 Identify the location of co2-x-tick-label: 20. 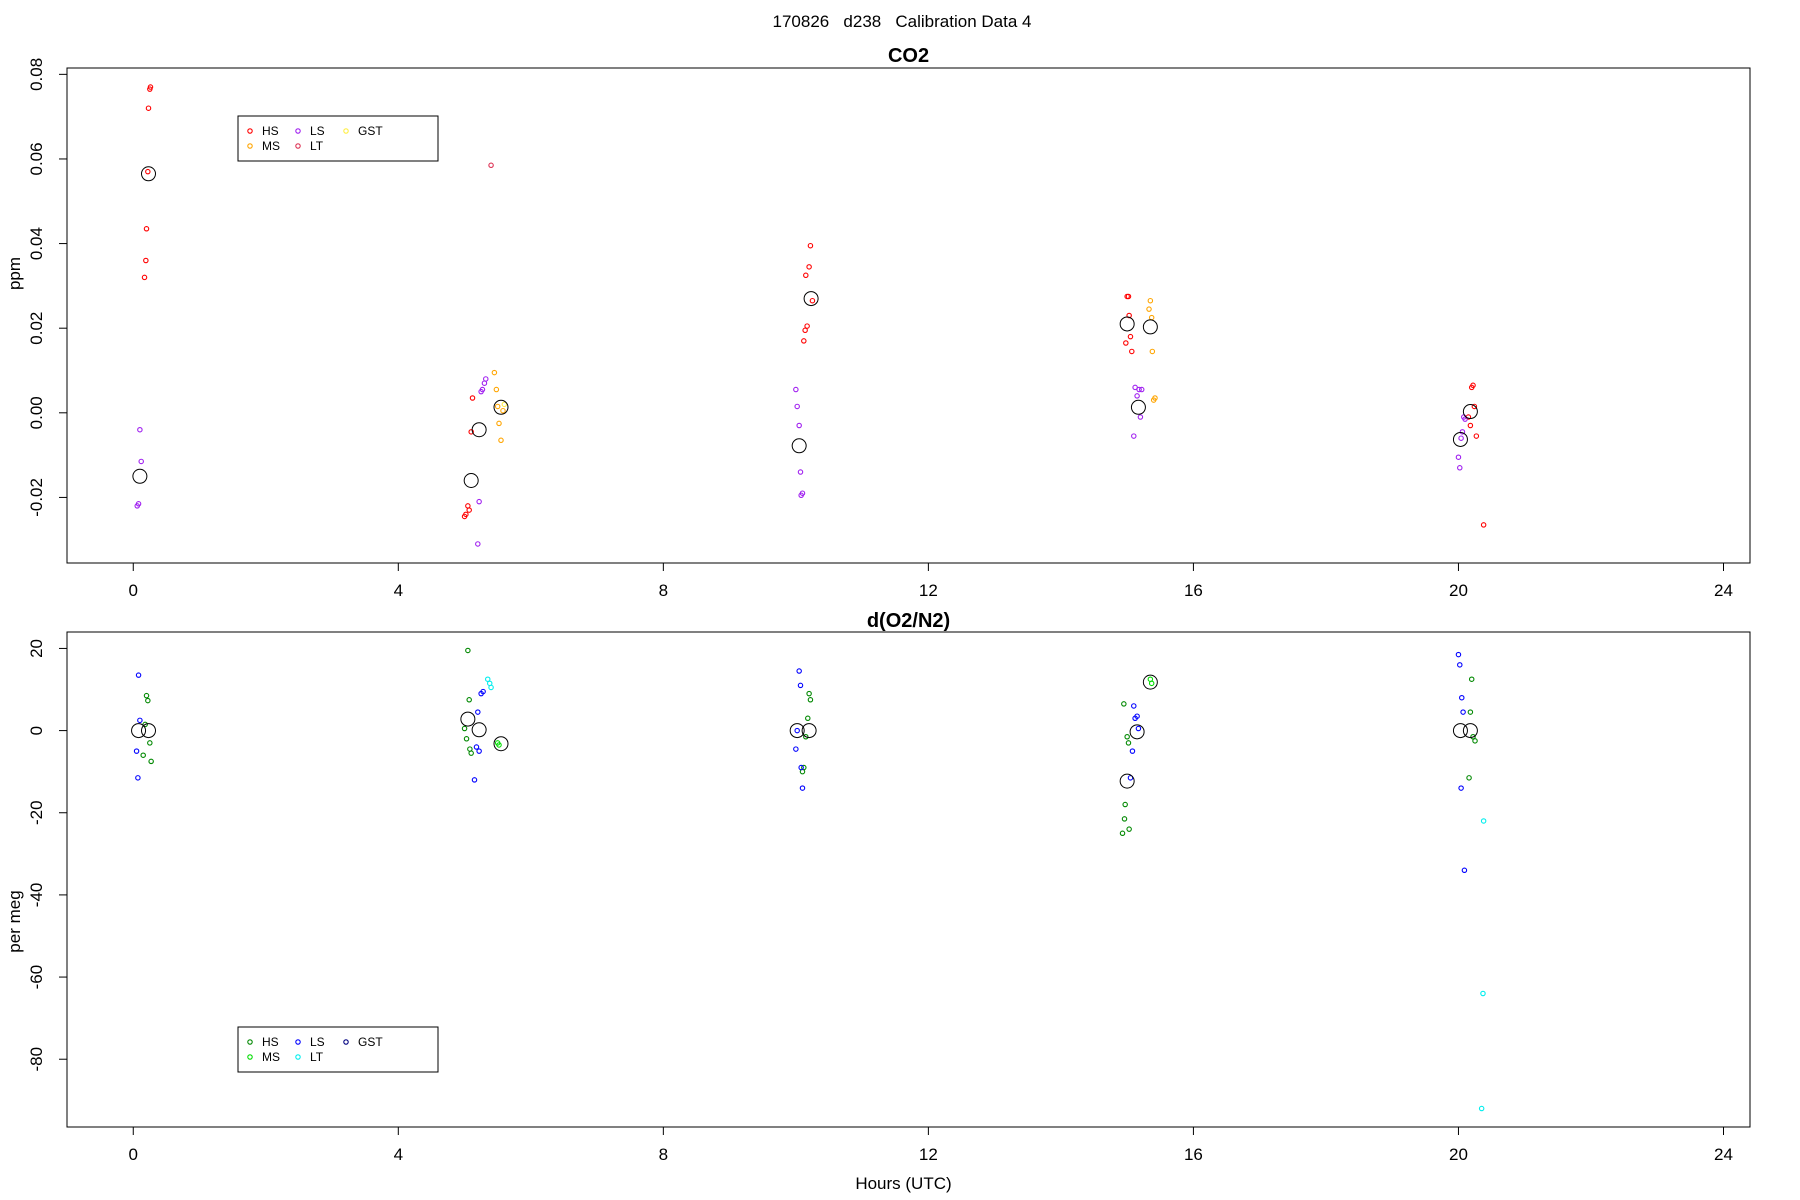
(1458, 590).